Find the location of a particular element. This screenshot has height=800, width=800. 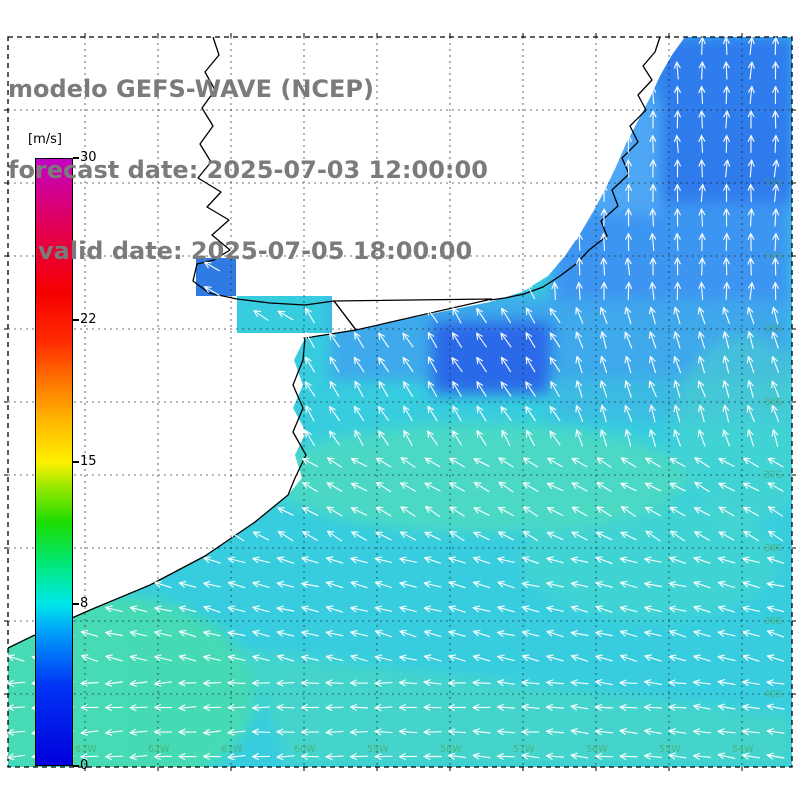

forecast-date: forecast date: 2025-07-03 12:00:00 is located at coordinates (248, 170).